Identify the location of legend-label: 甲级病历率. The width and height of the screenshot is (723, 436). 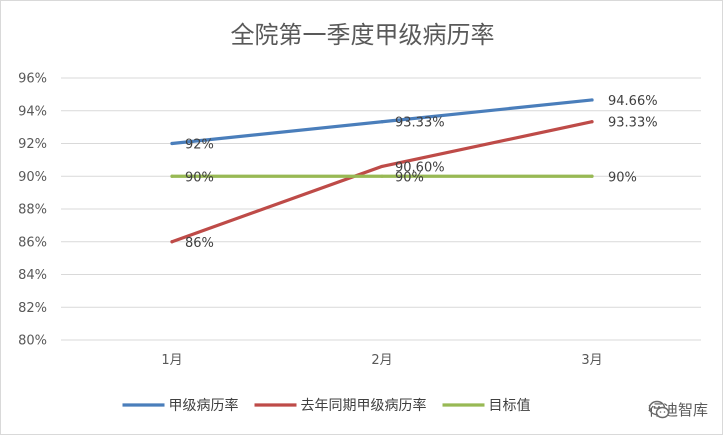
(204, 405).